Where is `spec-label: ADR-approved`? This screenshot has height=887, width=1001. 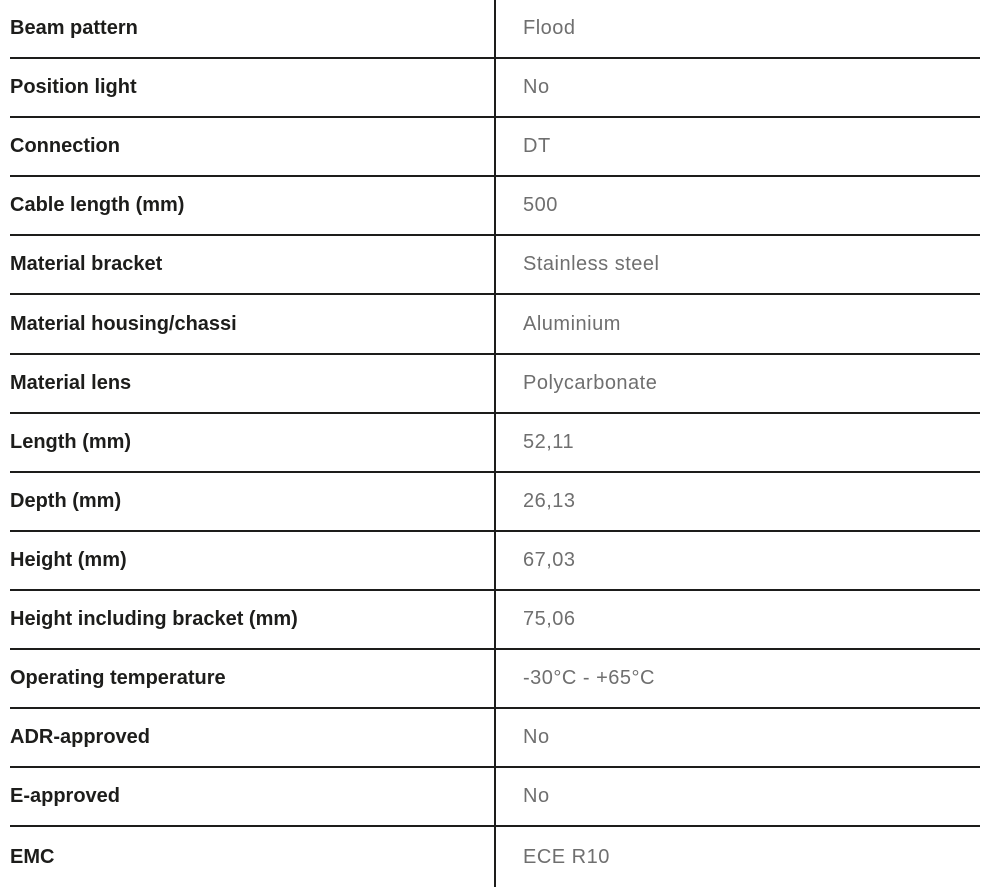
spec-label: ADR-approved is located at coordinates (80, 737).